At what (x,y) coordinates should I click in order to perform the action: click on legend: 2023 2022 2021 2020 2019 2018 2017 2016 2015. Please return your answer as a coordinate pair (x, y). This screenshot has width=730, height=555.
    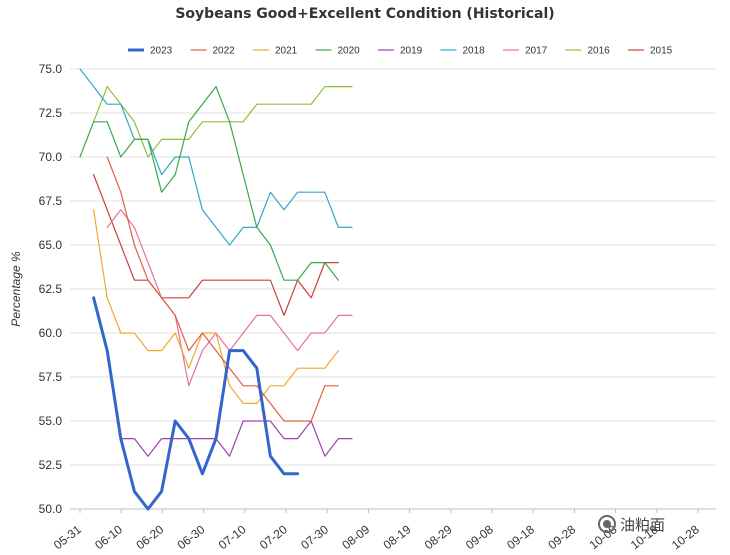
    Looking at the image, I should click on (400, 51).